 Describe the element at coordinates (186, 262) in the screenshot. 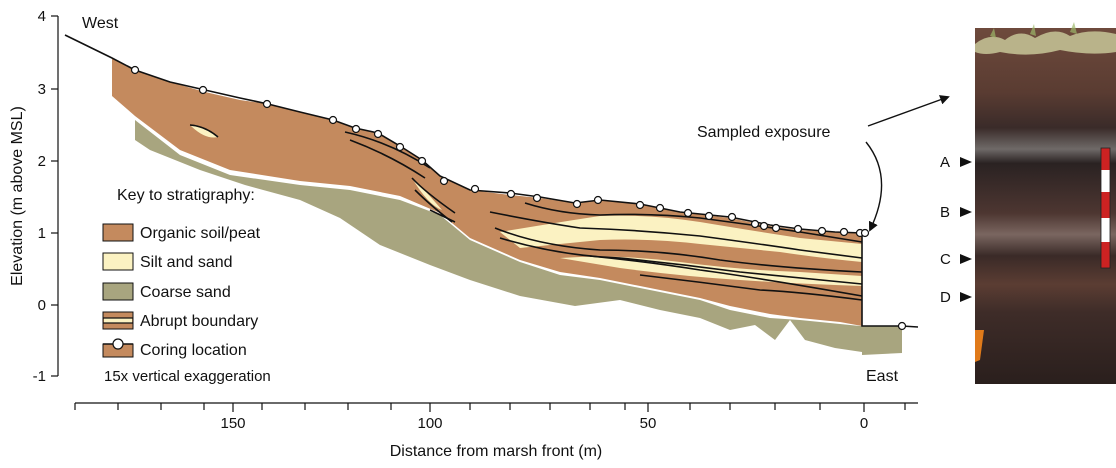

I see `key-label: Silt and sand` at that location.